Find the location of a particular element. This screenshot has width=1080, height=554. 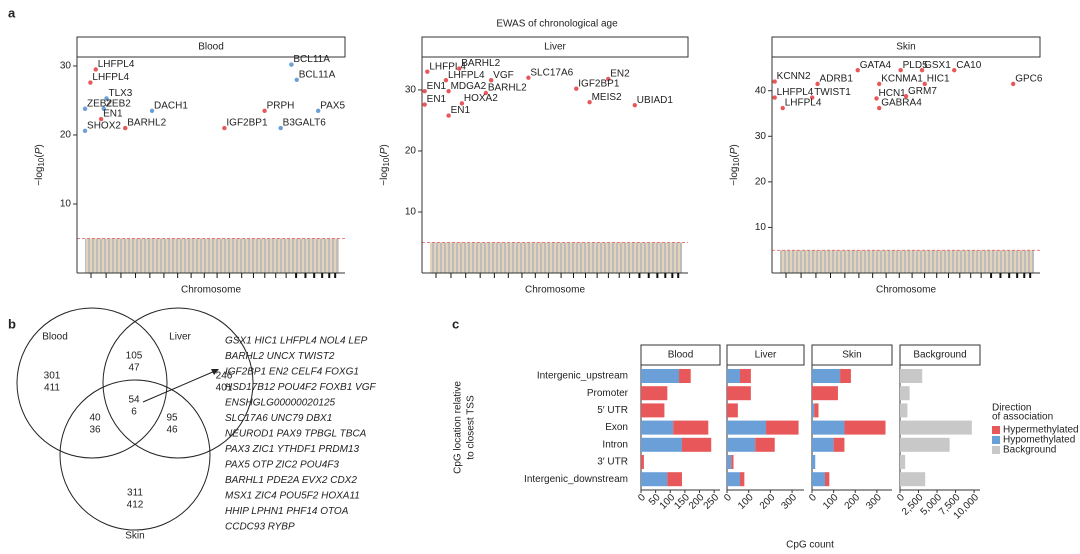

y-axis-label-part: ( is located at coordinates (39, 156).